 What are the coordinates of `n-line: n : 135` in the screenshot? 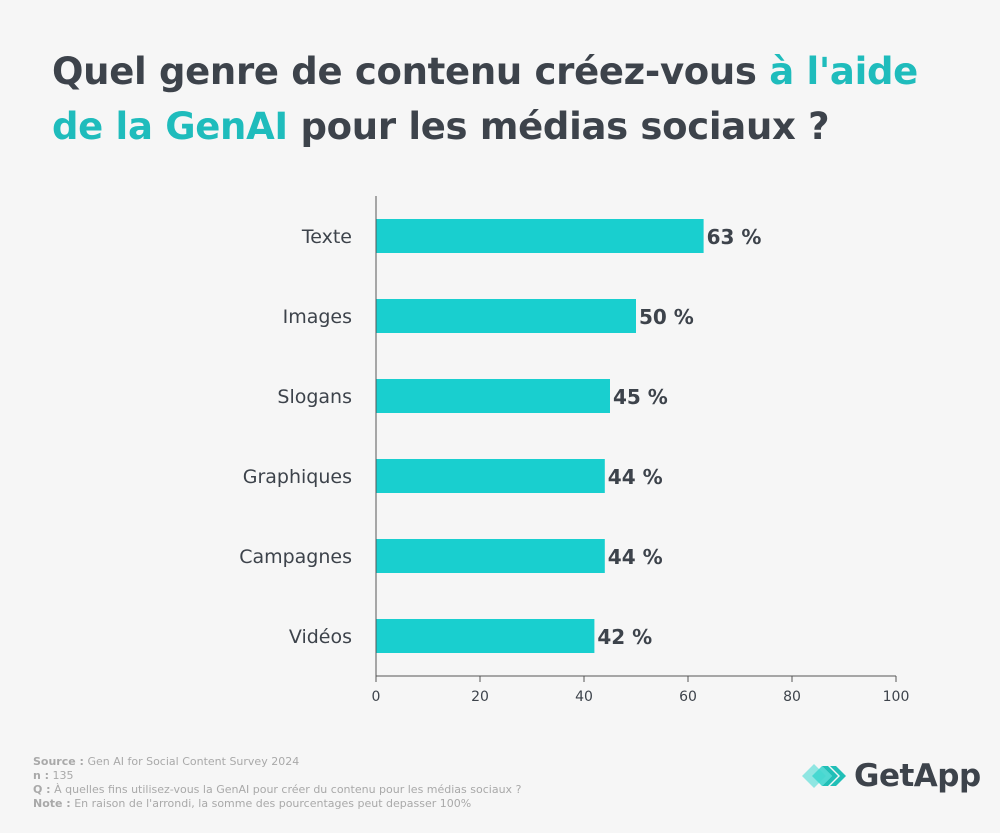 It's located at (53, 775).